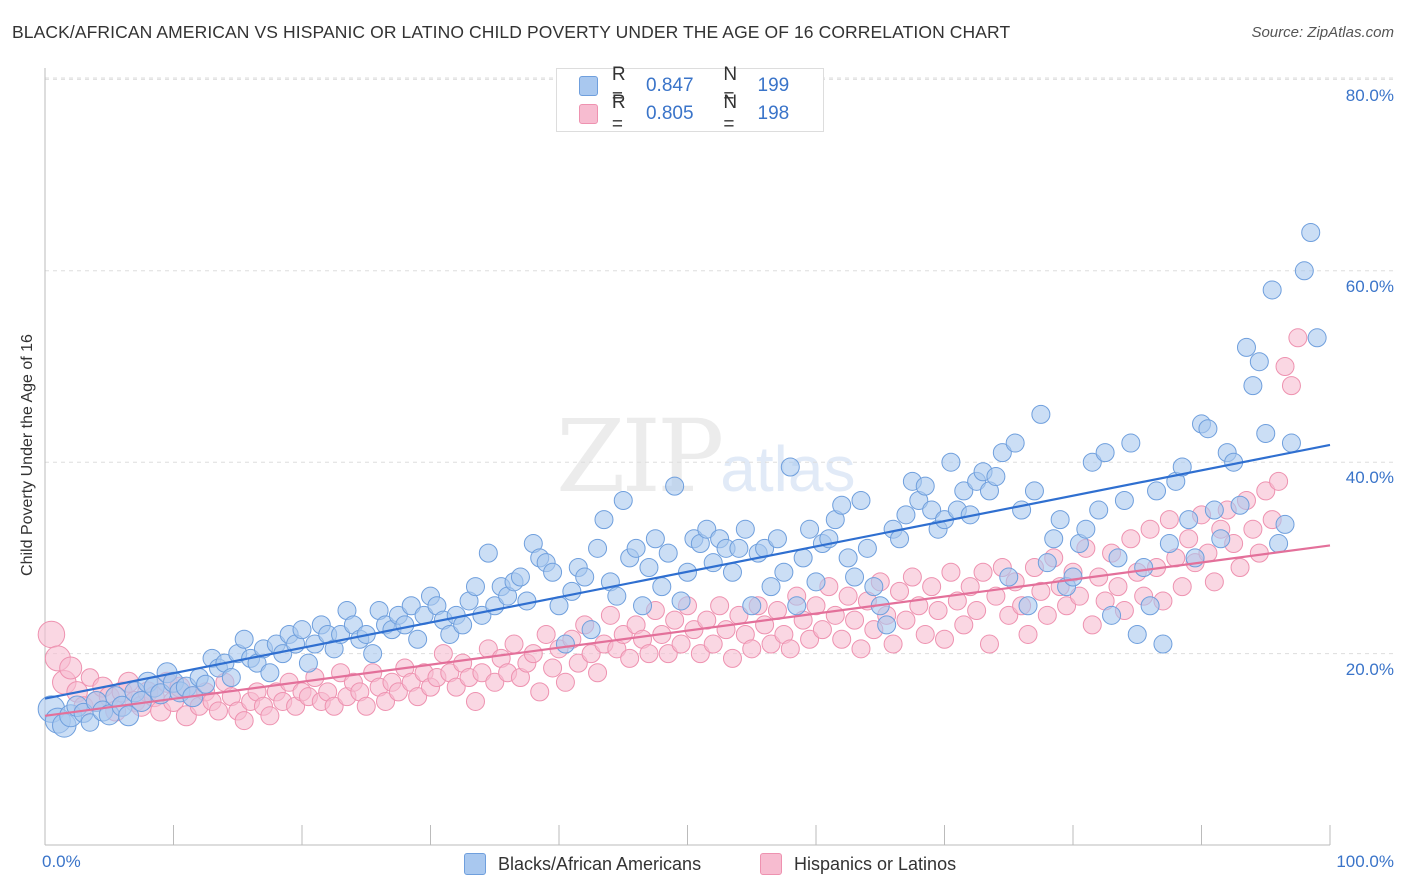 The height and width of the screenshot is (892, 1406). Describe the element at coordinates (701, 85) in the screenshot. I see `legend-row-blue: R = 0.847 N = 199` at that location.